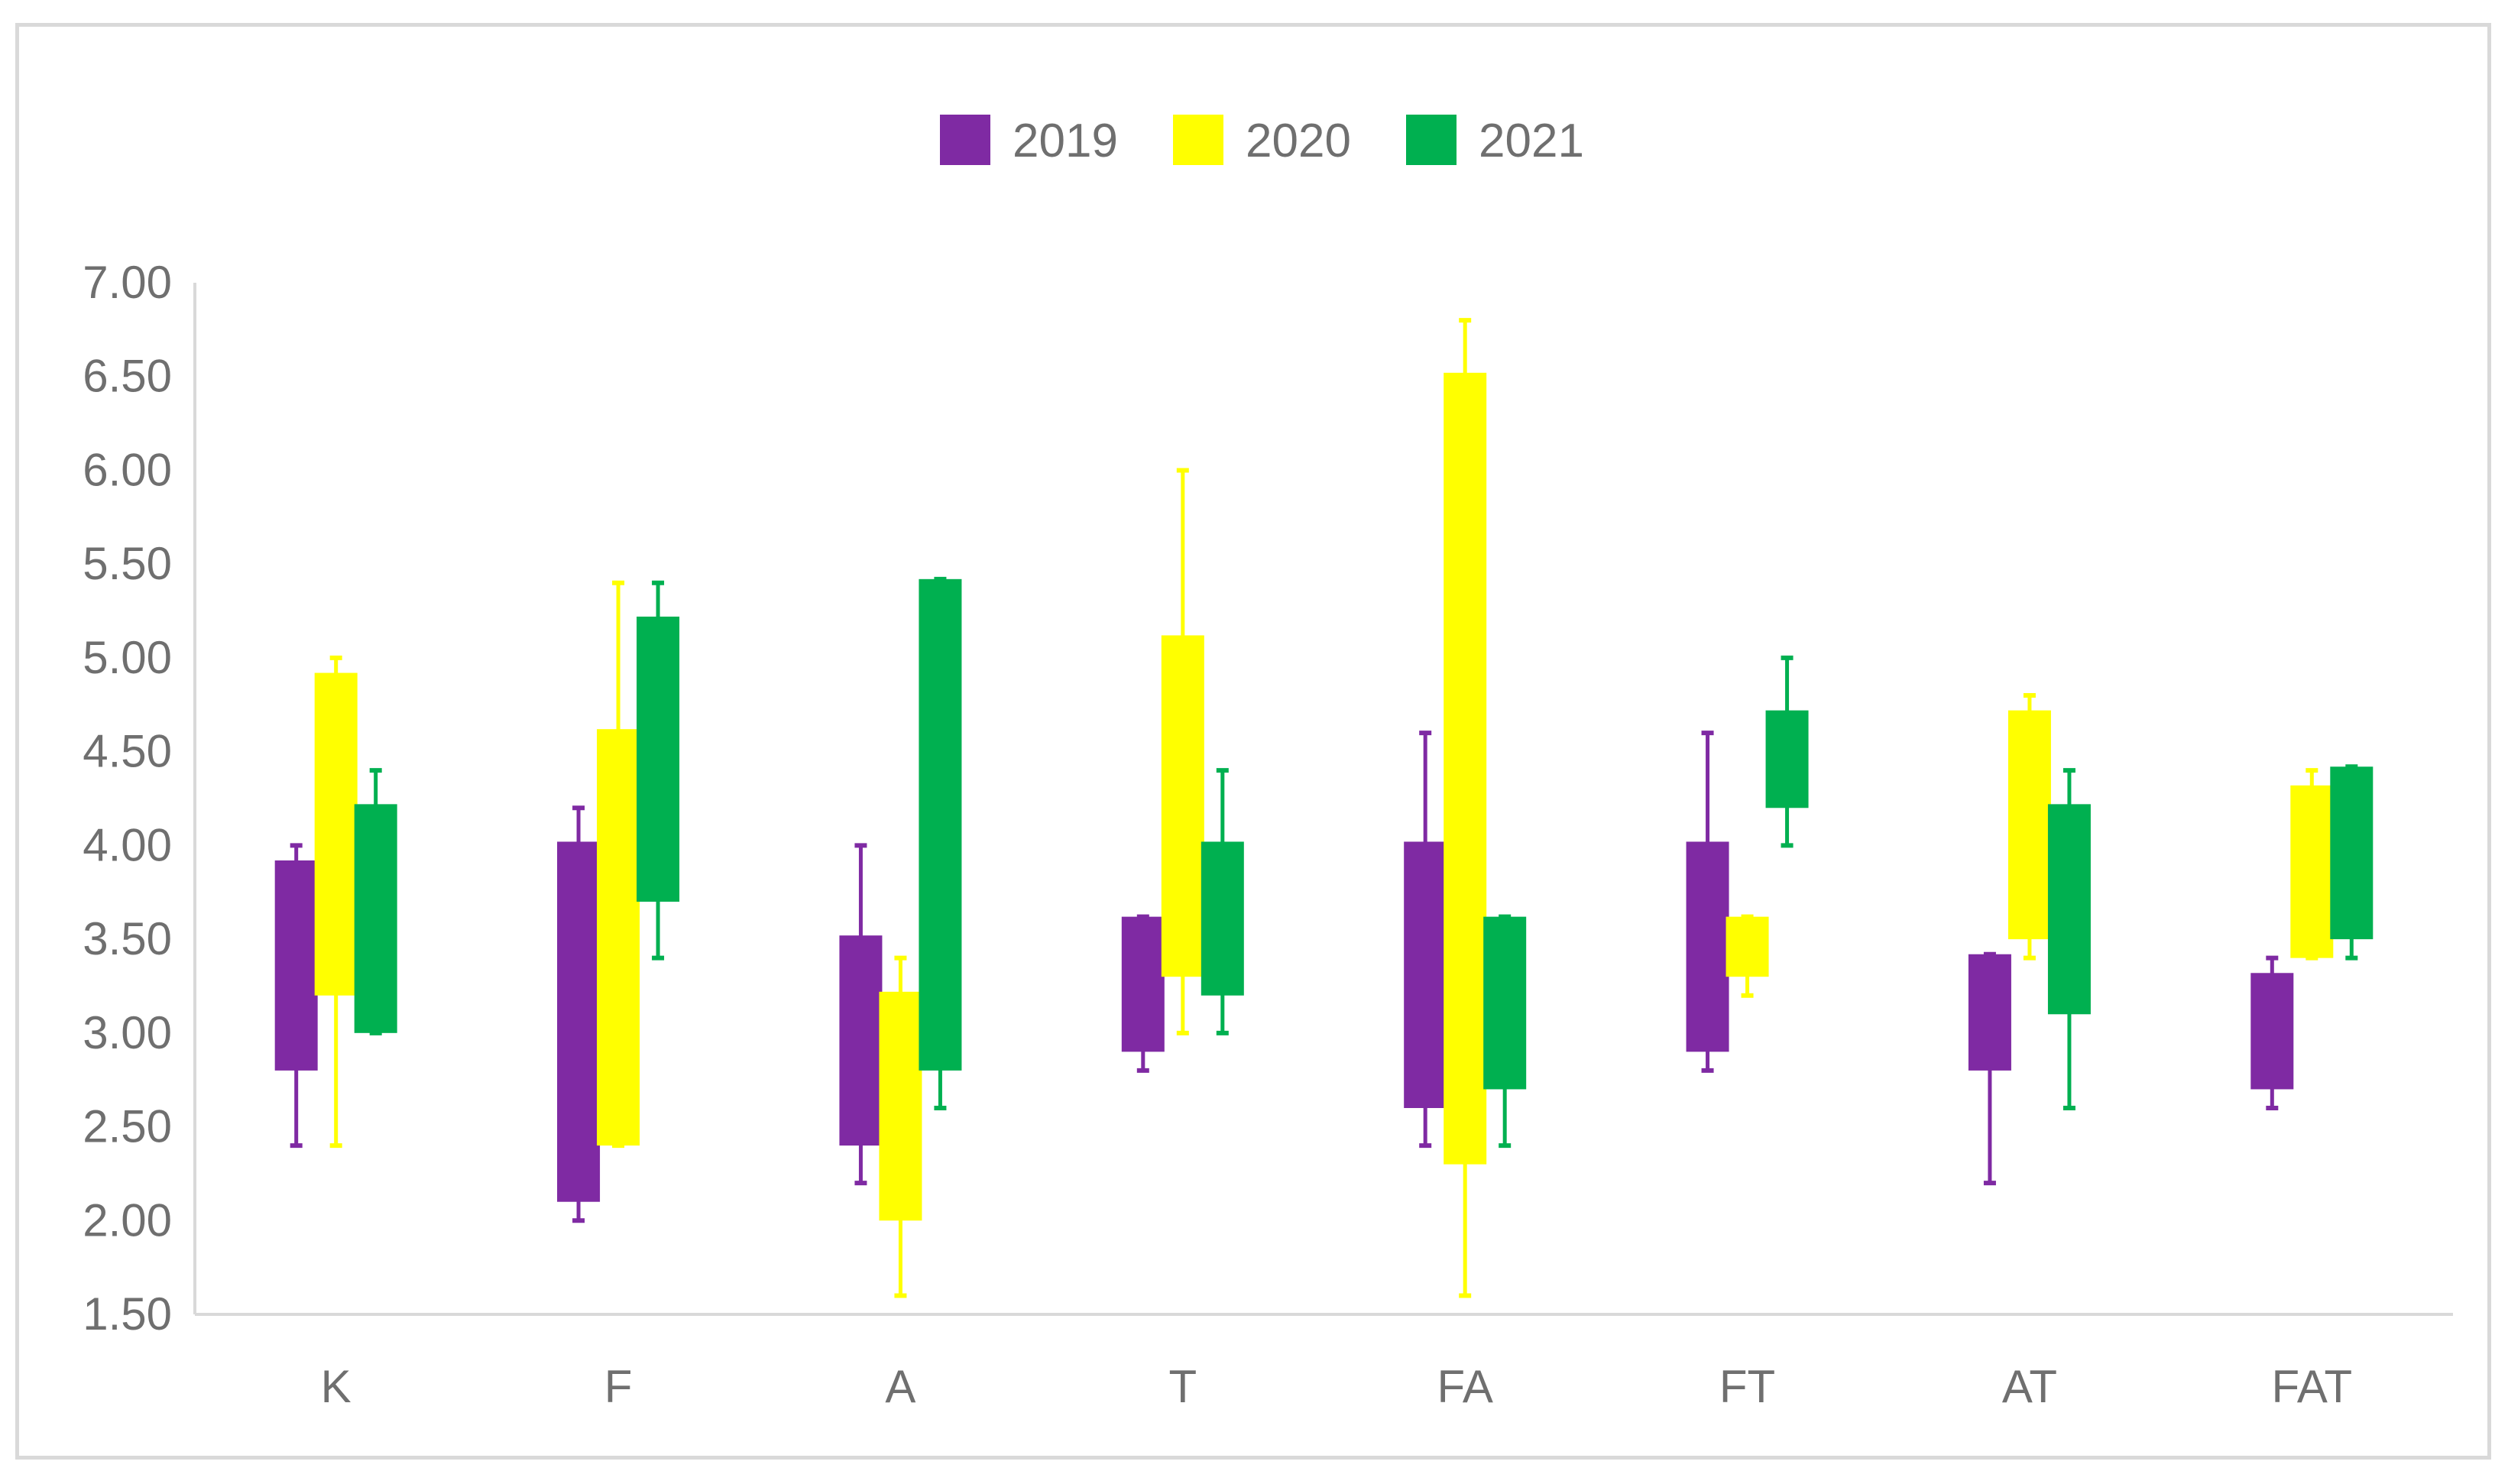 This screenshot has width=2508, height=1484. I want to click on x-tick-label-FT: FT, so click(1747, 1387).